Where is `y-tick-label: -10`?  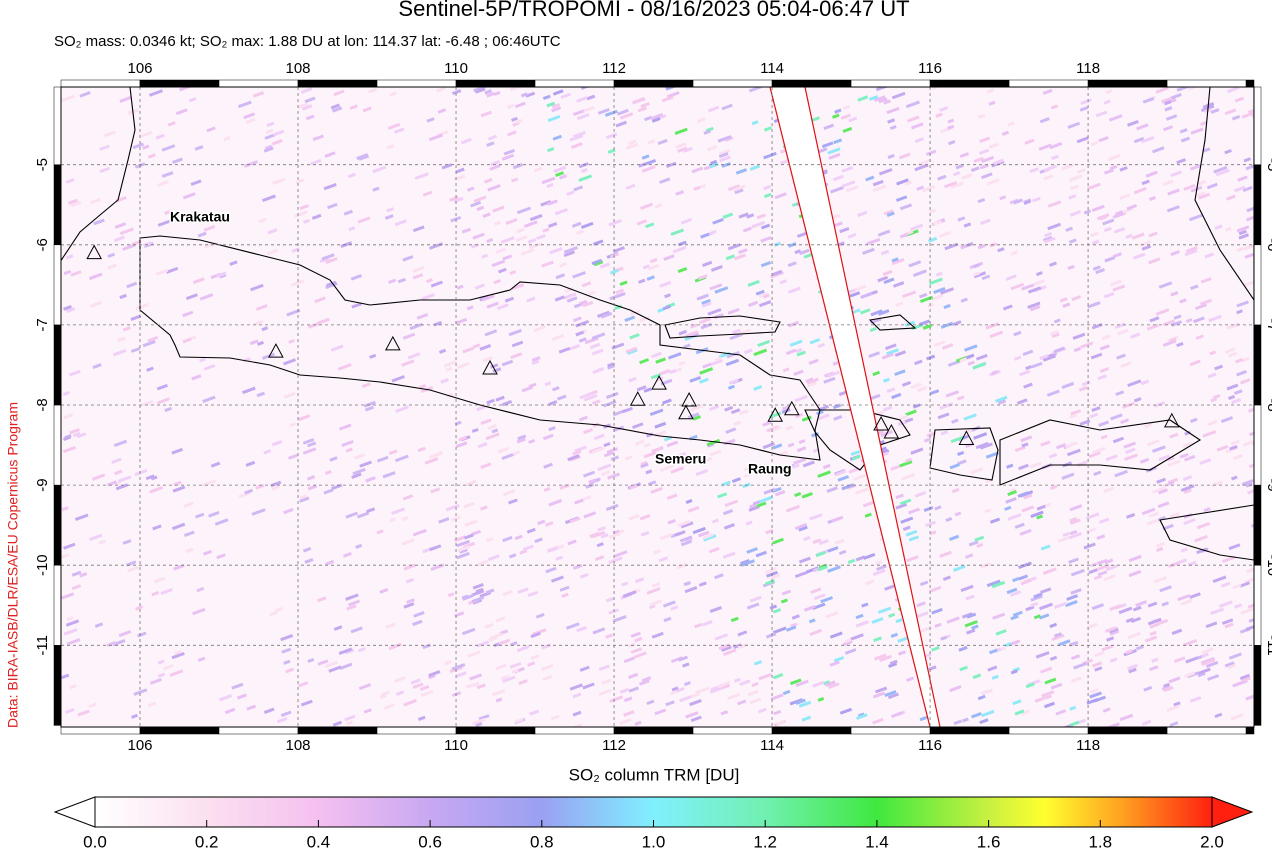 y-tick-label: -10 is located at coordinates (42, 565).